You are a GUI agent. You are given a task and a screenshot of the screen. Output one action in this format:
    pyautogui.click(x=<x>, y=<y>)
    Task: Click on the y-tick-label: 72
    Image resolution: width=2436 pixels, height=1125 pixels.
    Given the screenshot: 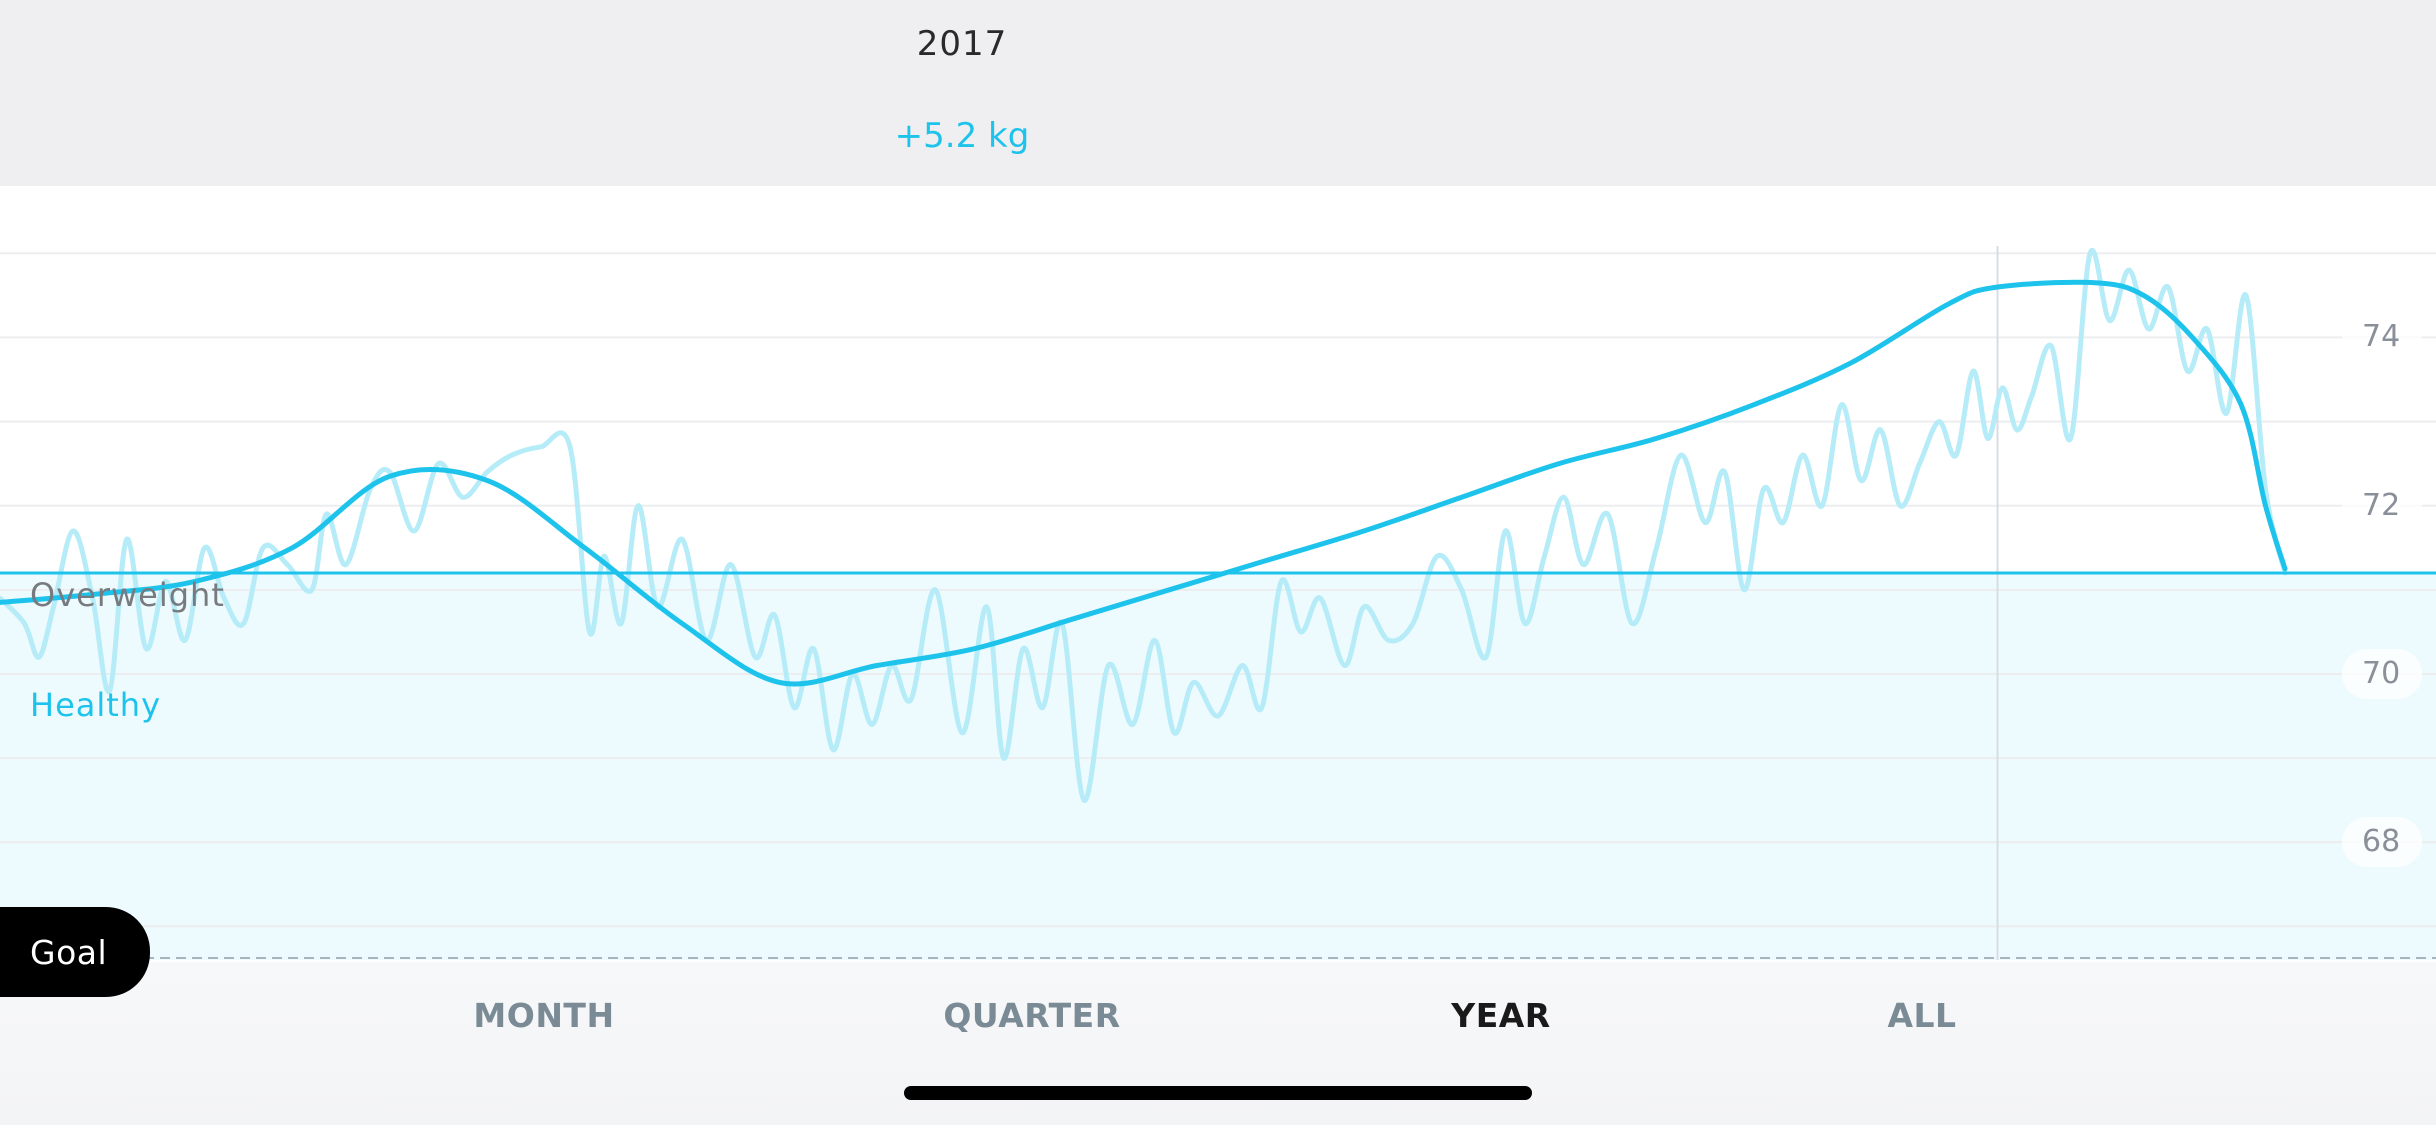 What is the action you would take?
    pyautogui.click(x=2381, y=505)
    